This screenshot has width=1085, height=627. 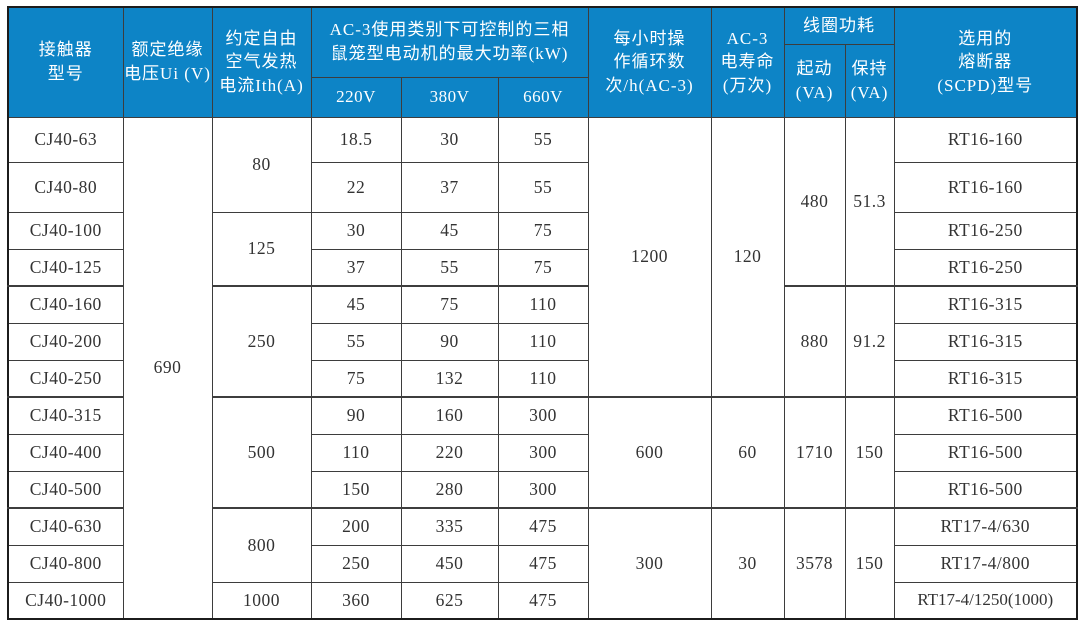 What do you see at coordinates (814, 80) in the screenshot?
I see `header-coil-start: 起动 (VA)` at bounding box center [814, 80].